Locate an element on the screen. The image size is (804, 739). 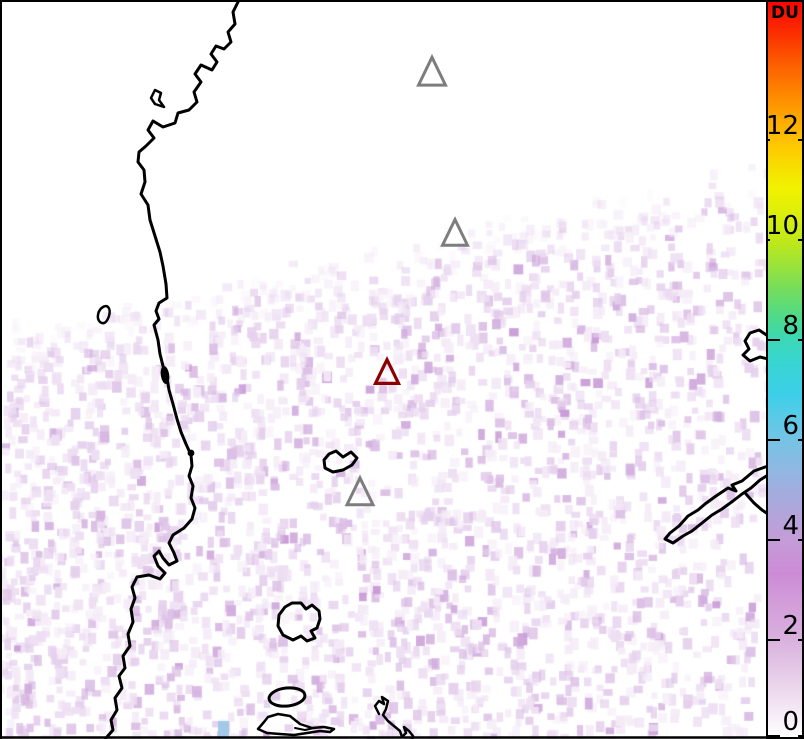
island-bottom-detail is located at coordinates (304, 729).